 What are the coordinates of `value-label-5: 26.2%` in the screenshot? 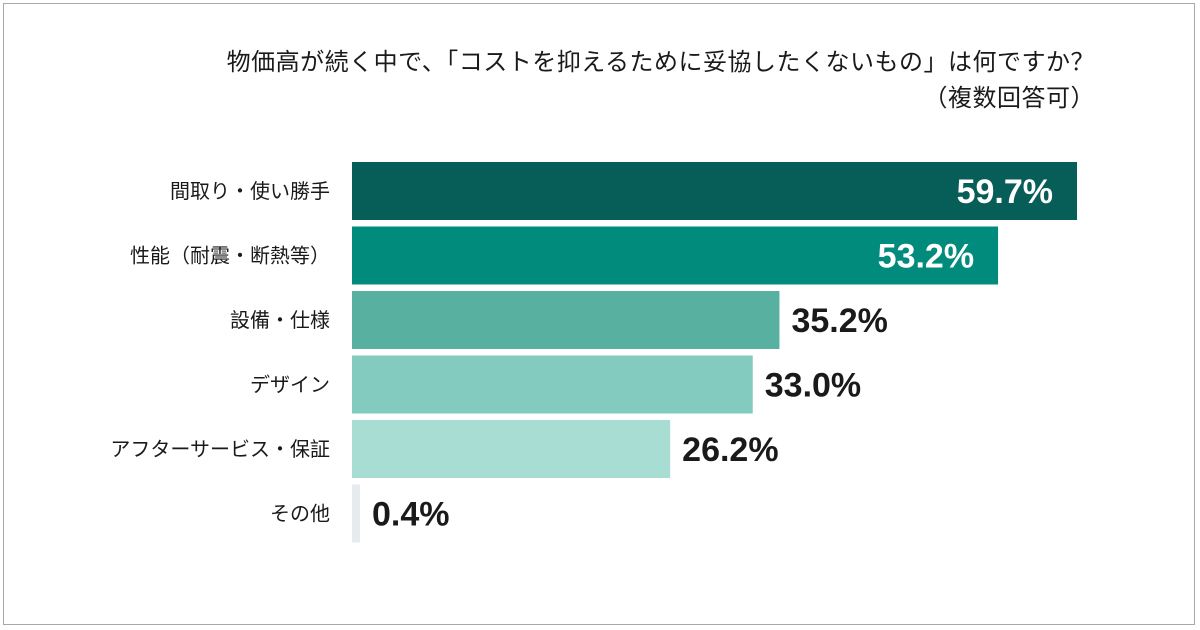 It's located at (730, 450).